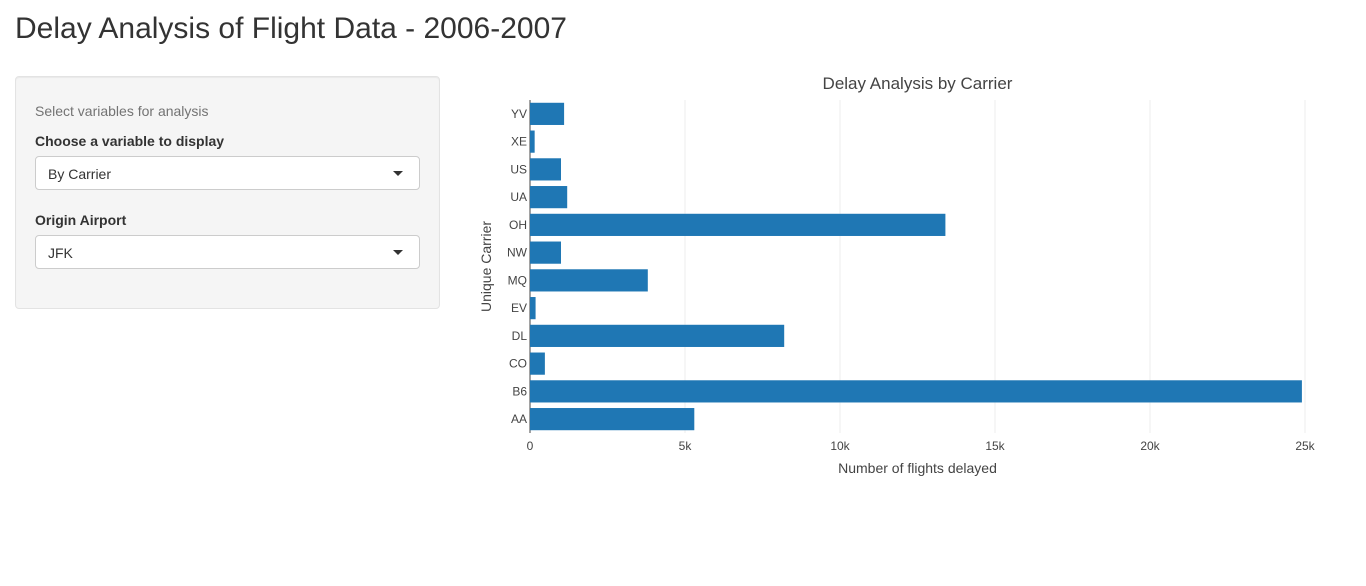  Describe the element at coordinates (518, 169) in the screenshot. I see `y-tick-label: US` at that location.